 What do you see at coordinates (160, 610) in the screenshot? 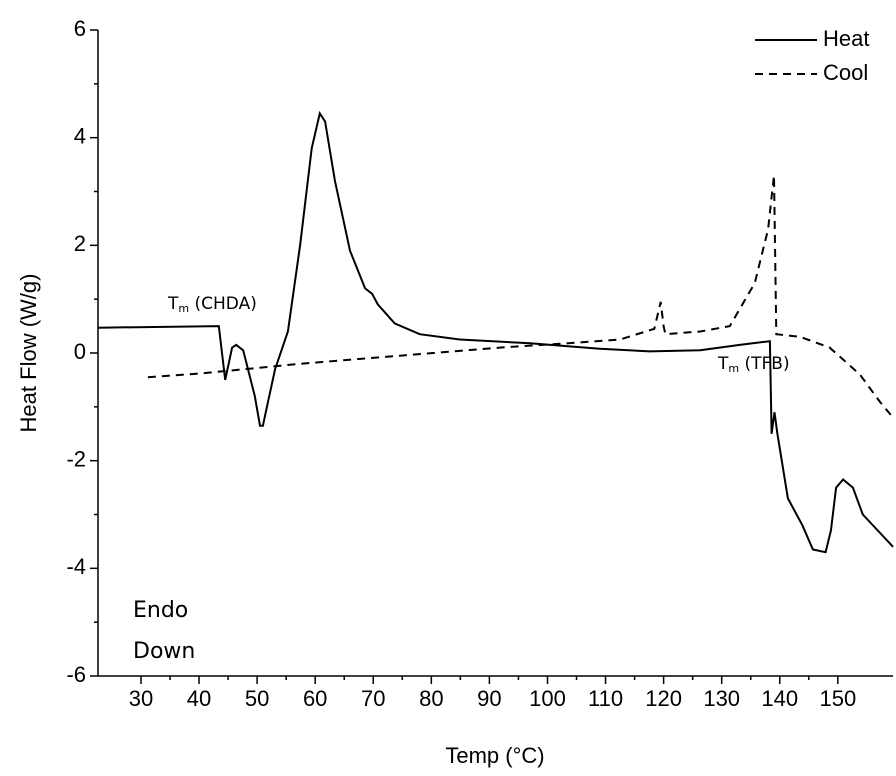
I see `note: Endo` at bounding box center [160, 610].